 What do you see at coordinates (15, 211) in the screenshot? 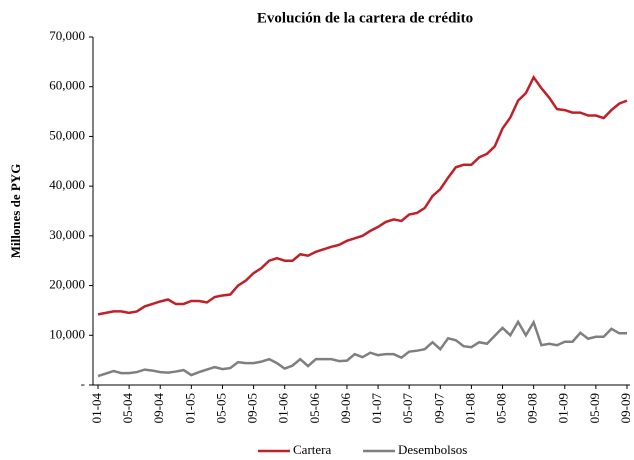
I see `y-axis-label: Millones de PYG` at bounding box center [15, 211].